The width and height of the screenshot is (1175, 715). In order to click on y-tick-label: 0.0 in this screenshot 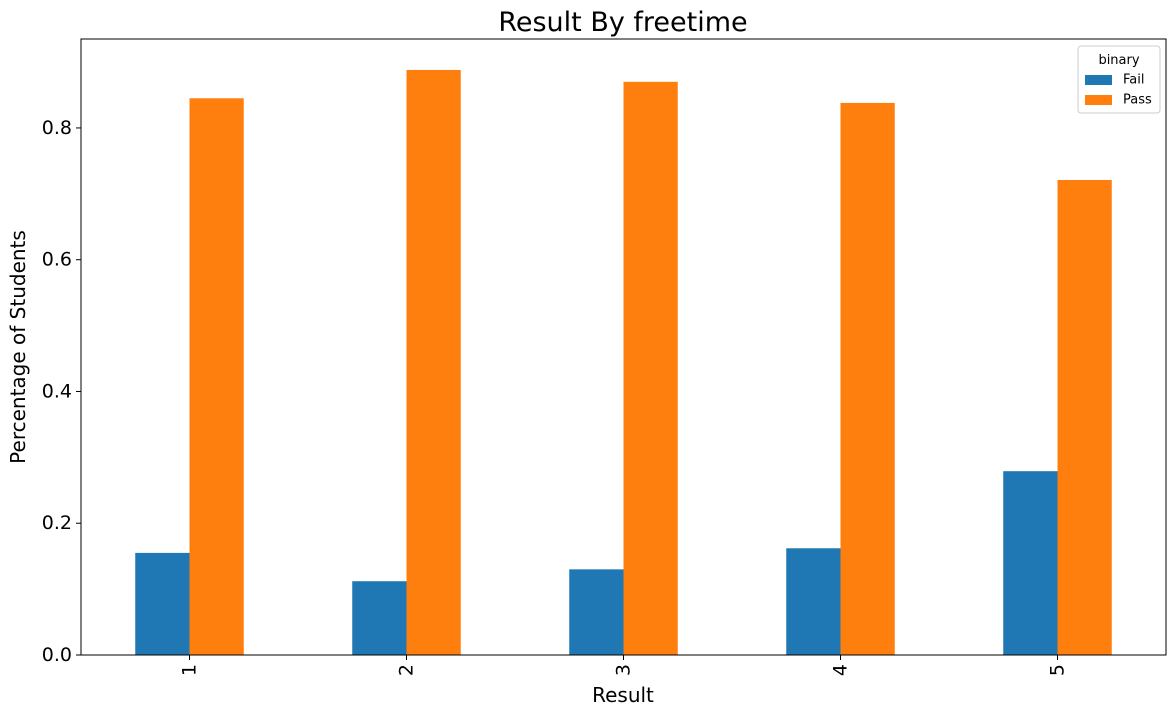, I will do `click(57, 655)`.